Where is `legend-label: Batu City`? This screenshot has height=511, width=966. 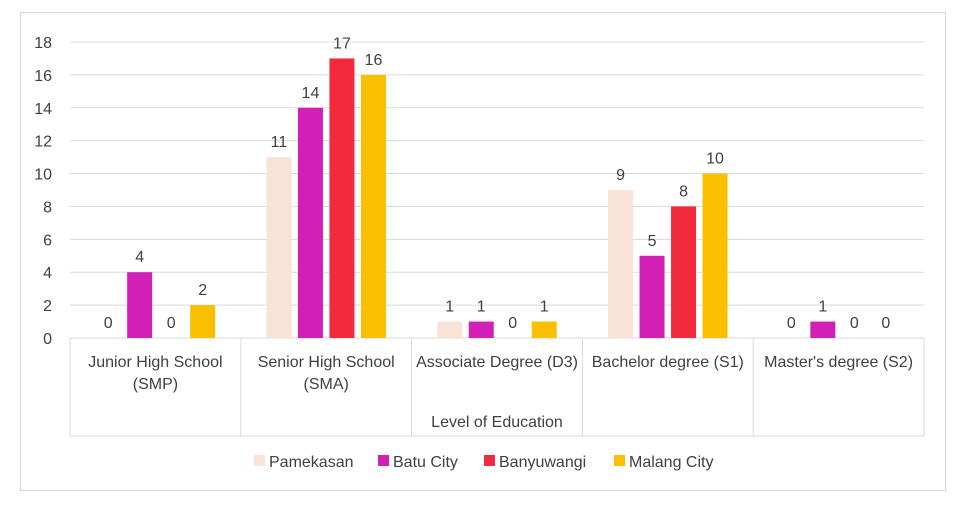
legend-label: Batu City is located at coordinates (425, 462).